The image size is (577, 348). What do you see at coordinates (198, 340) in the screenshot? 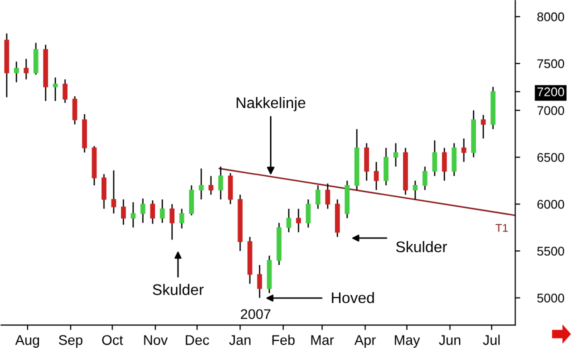
I see `x-tick-label: Dec` at bounding box center [198, 340].